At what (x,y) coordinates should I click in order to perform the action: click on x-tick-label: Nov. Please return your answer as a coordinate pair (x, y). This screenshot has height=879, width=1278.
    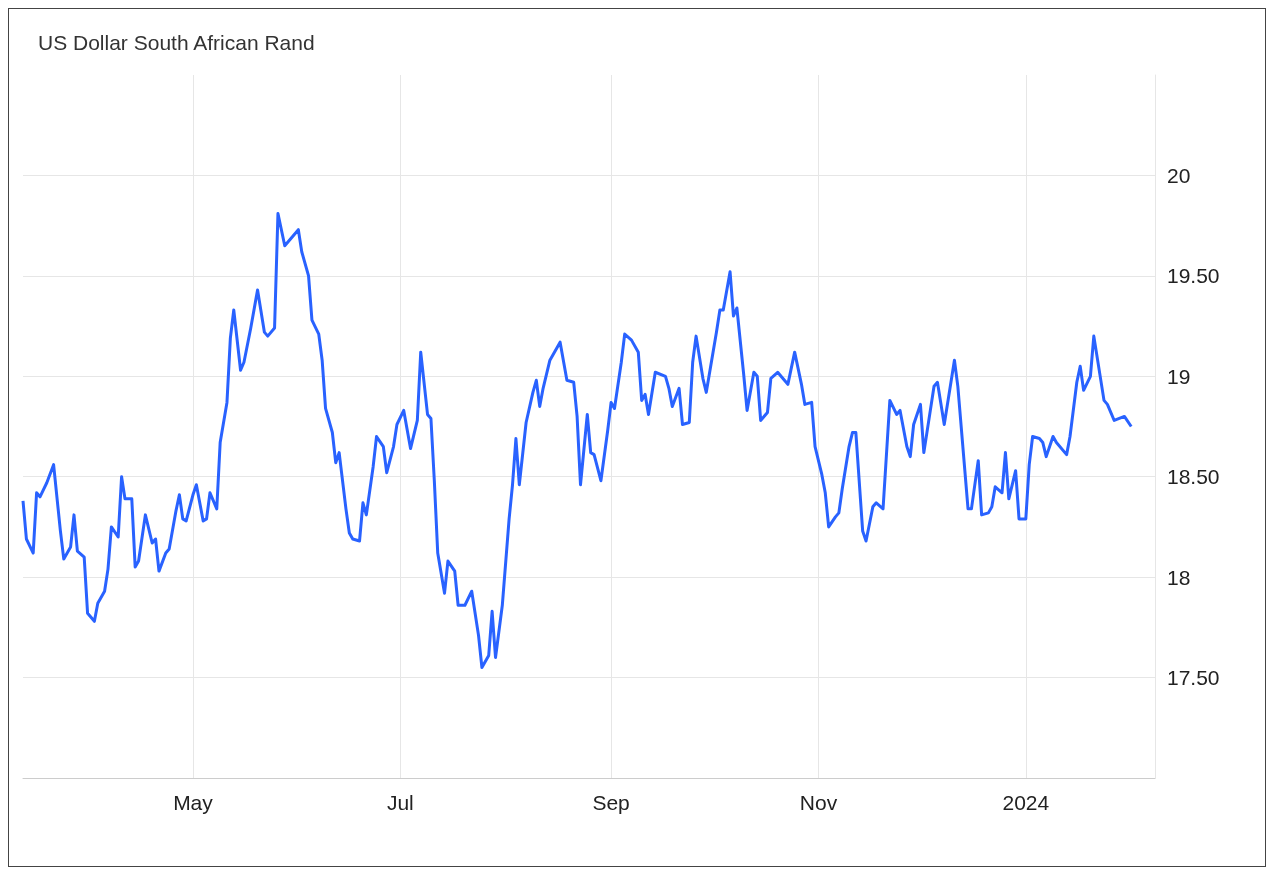
    Looking at the image, I should click on (818, 802).